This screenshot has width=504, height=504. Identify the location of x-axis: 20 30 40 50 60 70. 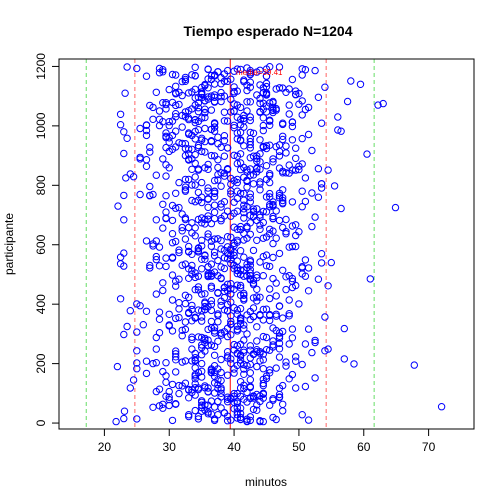
(267, 441).